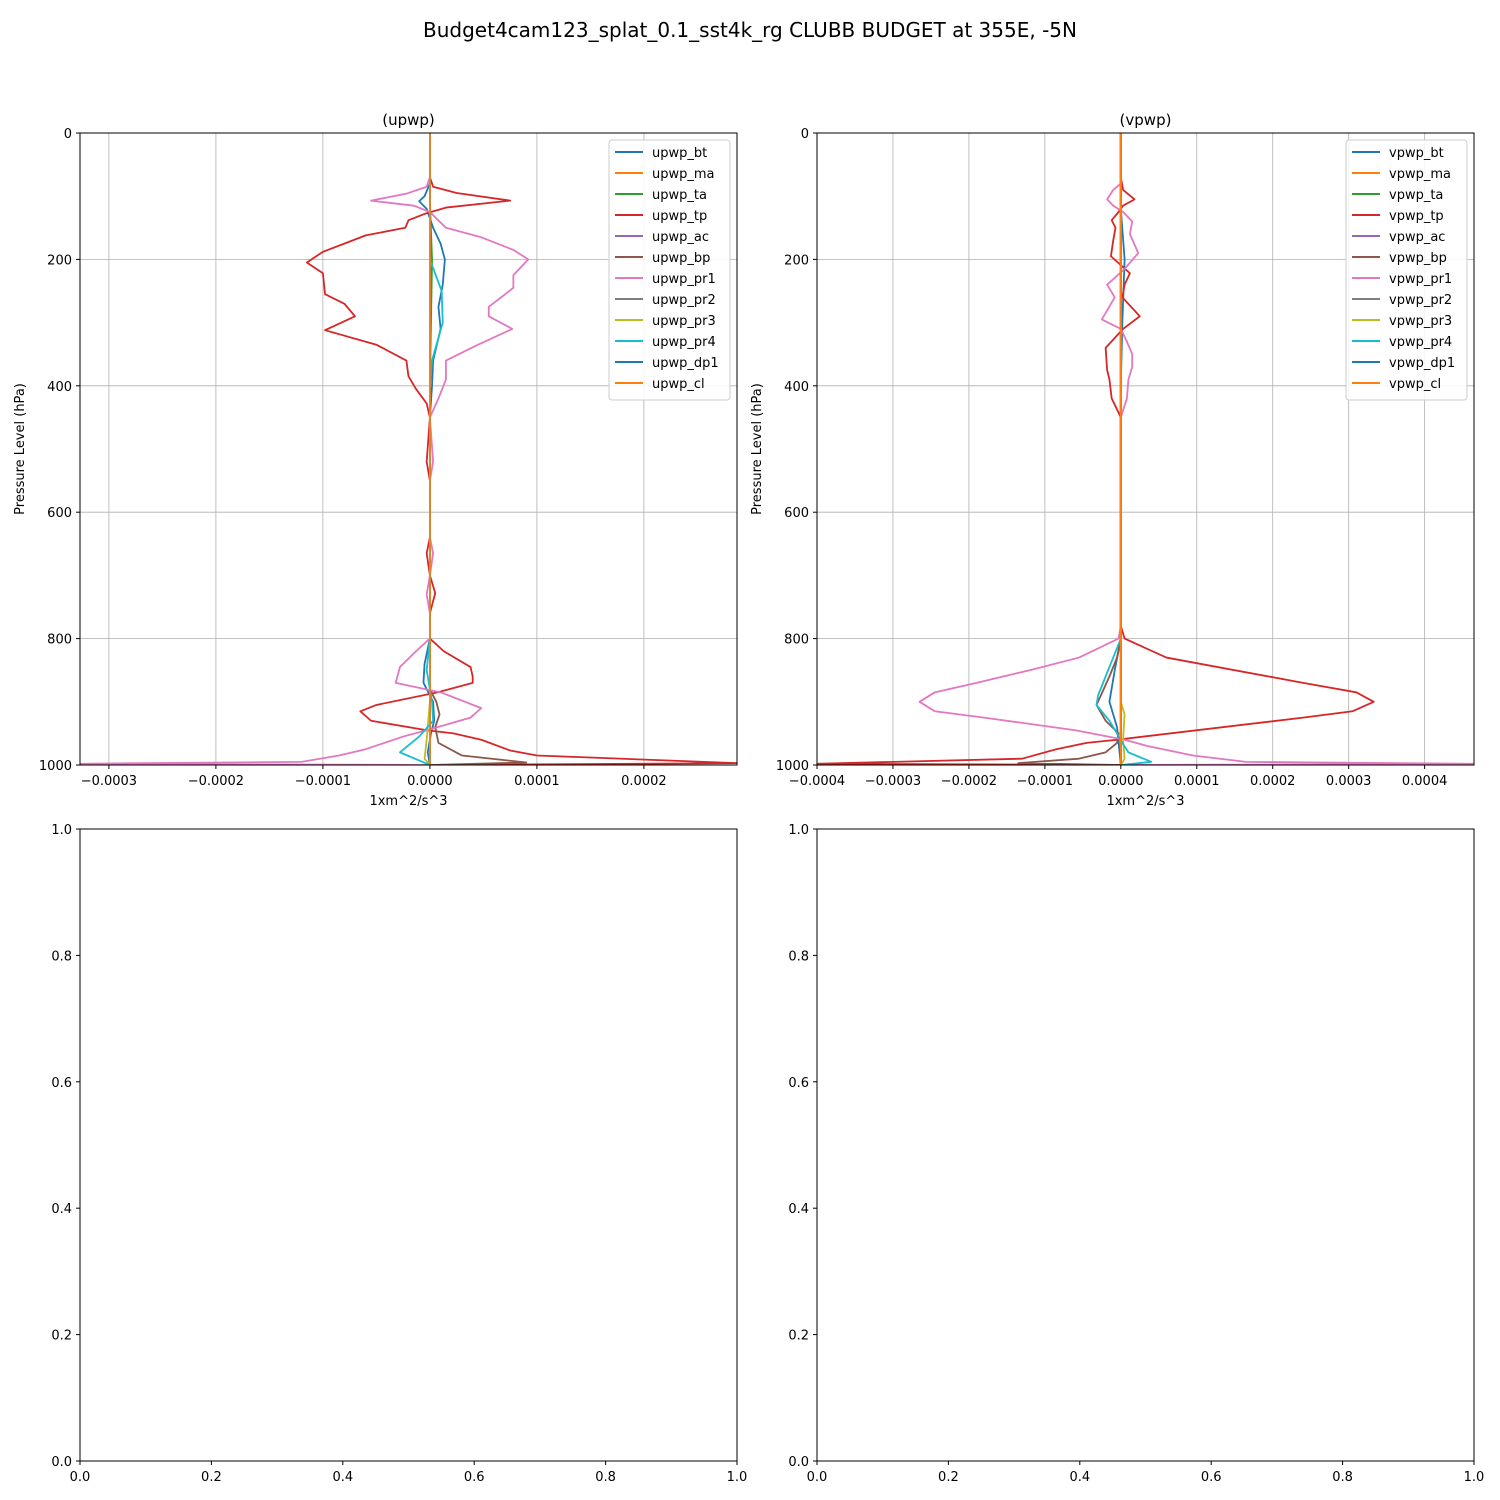 This screenshot has height=1500, width=1500. What do you see at coordinates (685, 363) in the screenshot?
I see `legend-label-upwp_dp1: upwp_dp1` at bounding box center [685, 363].